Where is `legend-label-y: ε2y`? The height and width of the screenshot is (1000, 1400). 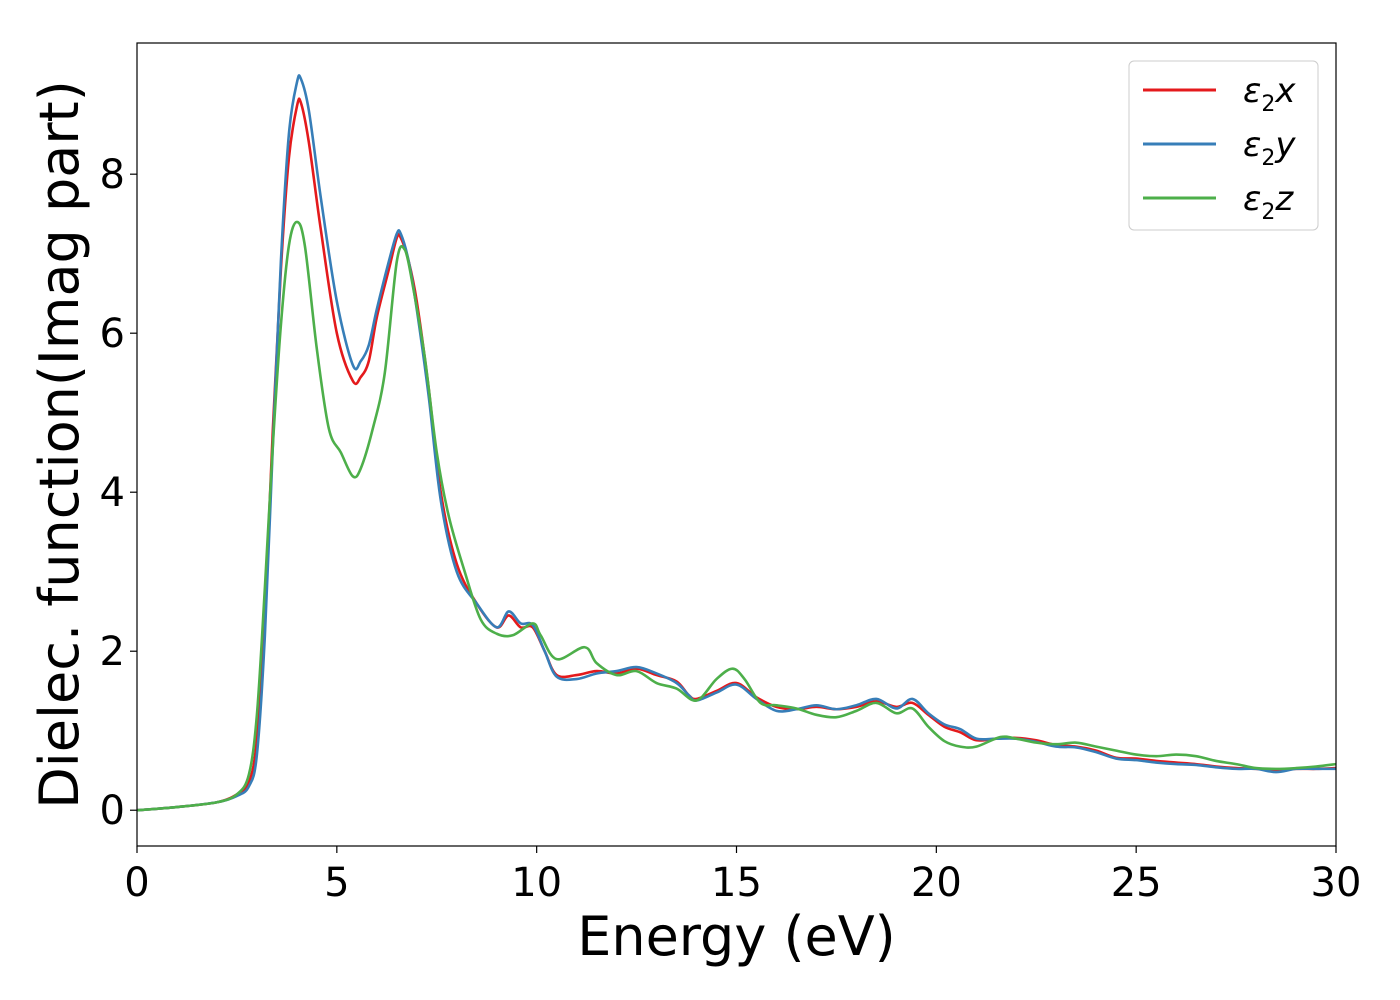
legend-label-y: ε2y is located at coordinates (1269, 148).